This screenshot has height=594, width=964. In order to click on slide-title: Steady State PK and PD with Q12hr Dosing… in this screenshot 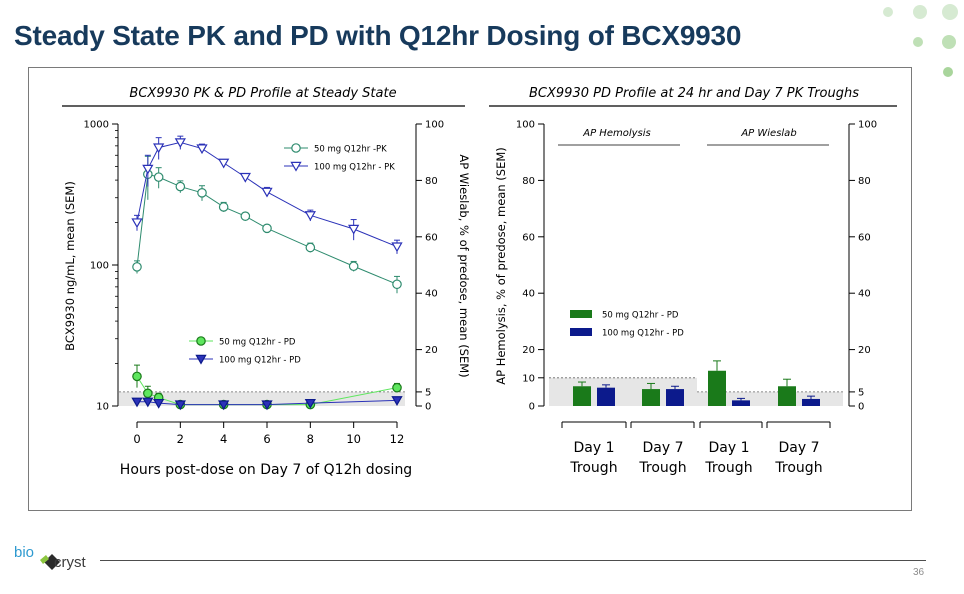, I will do `click(378, 35)`.